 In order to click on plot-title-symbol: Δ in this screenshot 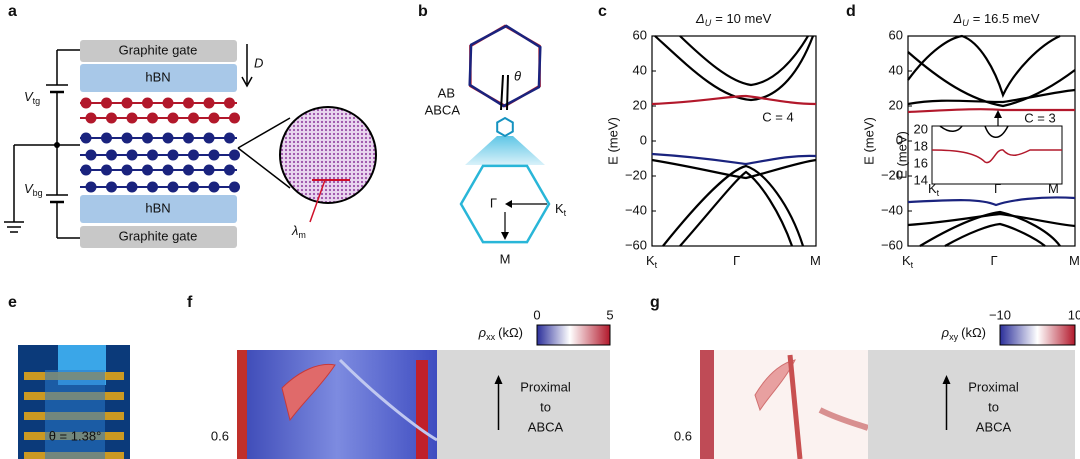, I will do `click(958, 18)`.